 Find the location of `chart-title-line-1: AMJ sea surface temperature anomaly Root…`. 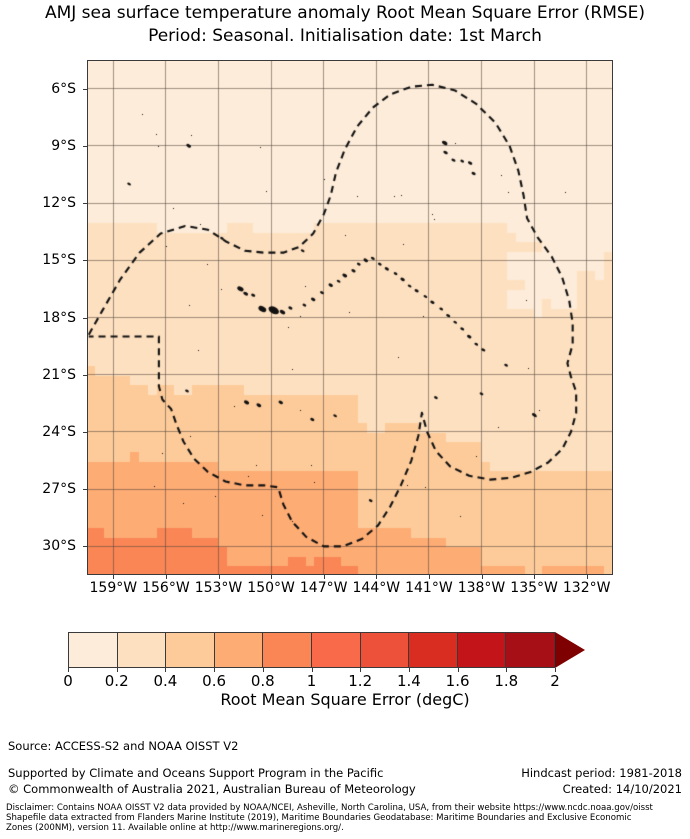

chart-title-line-1: AMJ sea surface temperature anomaly Root… is located at coordinates (345, 13).